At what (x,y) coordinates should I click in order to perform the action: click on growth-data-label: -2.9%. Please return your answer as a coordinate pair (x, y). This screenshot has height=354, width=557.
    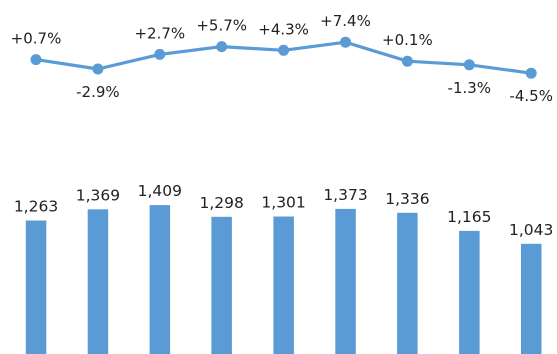
    Looking at the image, I should click on (98, 92).